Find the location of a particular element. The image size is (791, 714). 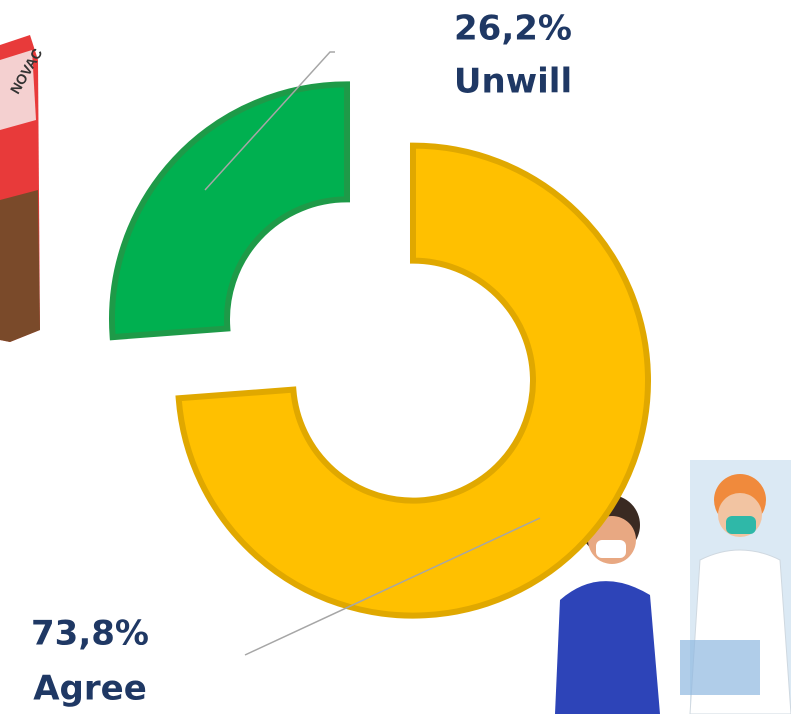

donut-slice is located at coordinates (230, 211).